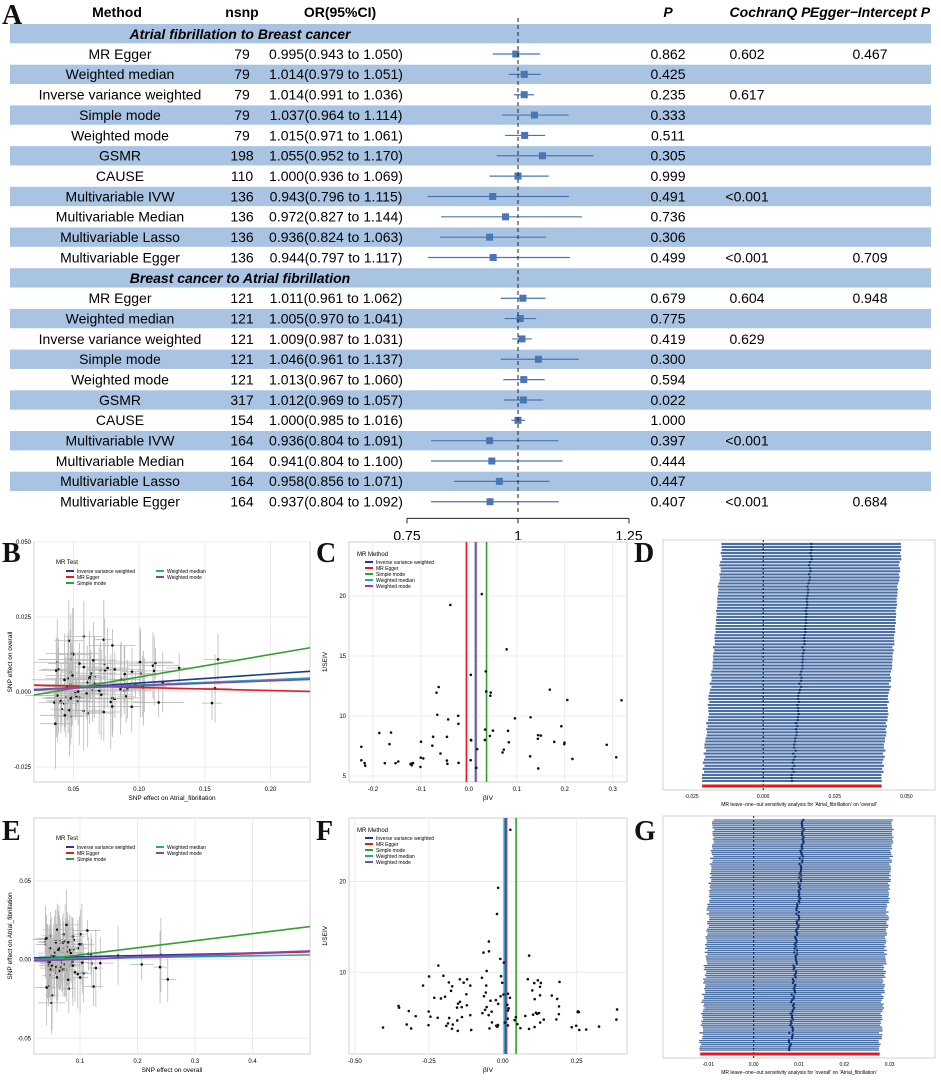 This screenshot has height=1081, width=941. What do you see at coordinates (869, 54) in the screenshot?
I see `egger-value: 0.467` at bounding box center [869, 54].